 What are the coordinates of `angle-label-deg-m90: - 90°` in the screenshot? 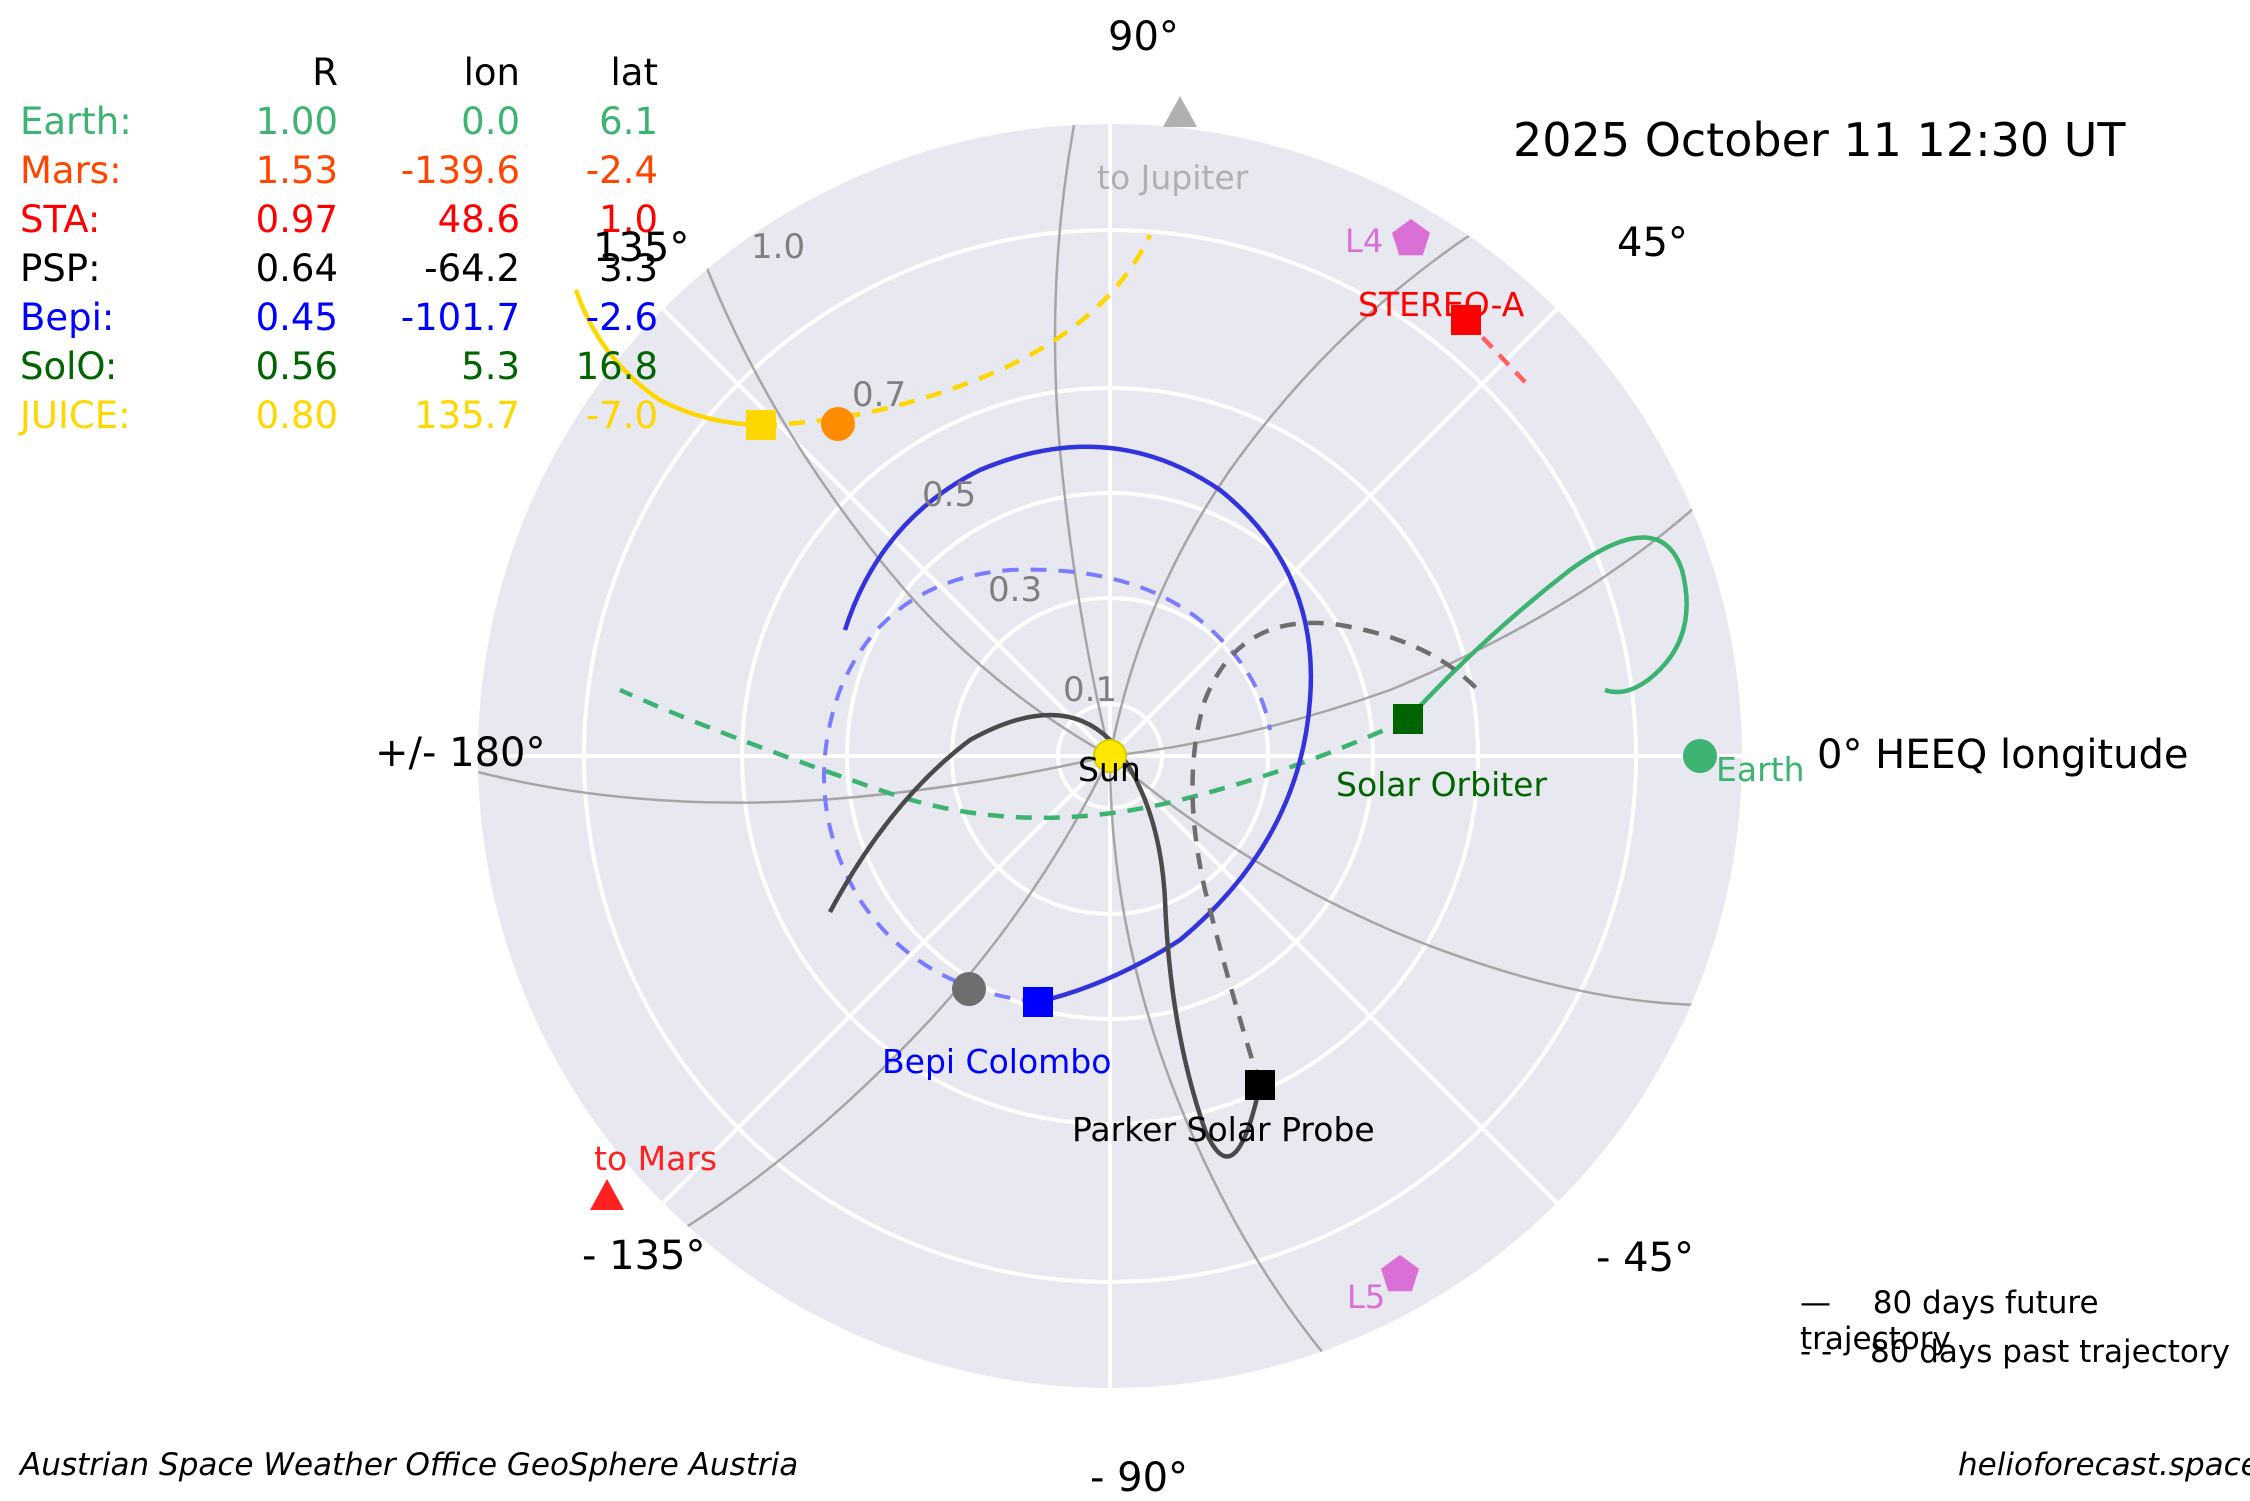 It's located at (1139, 1478).